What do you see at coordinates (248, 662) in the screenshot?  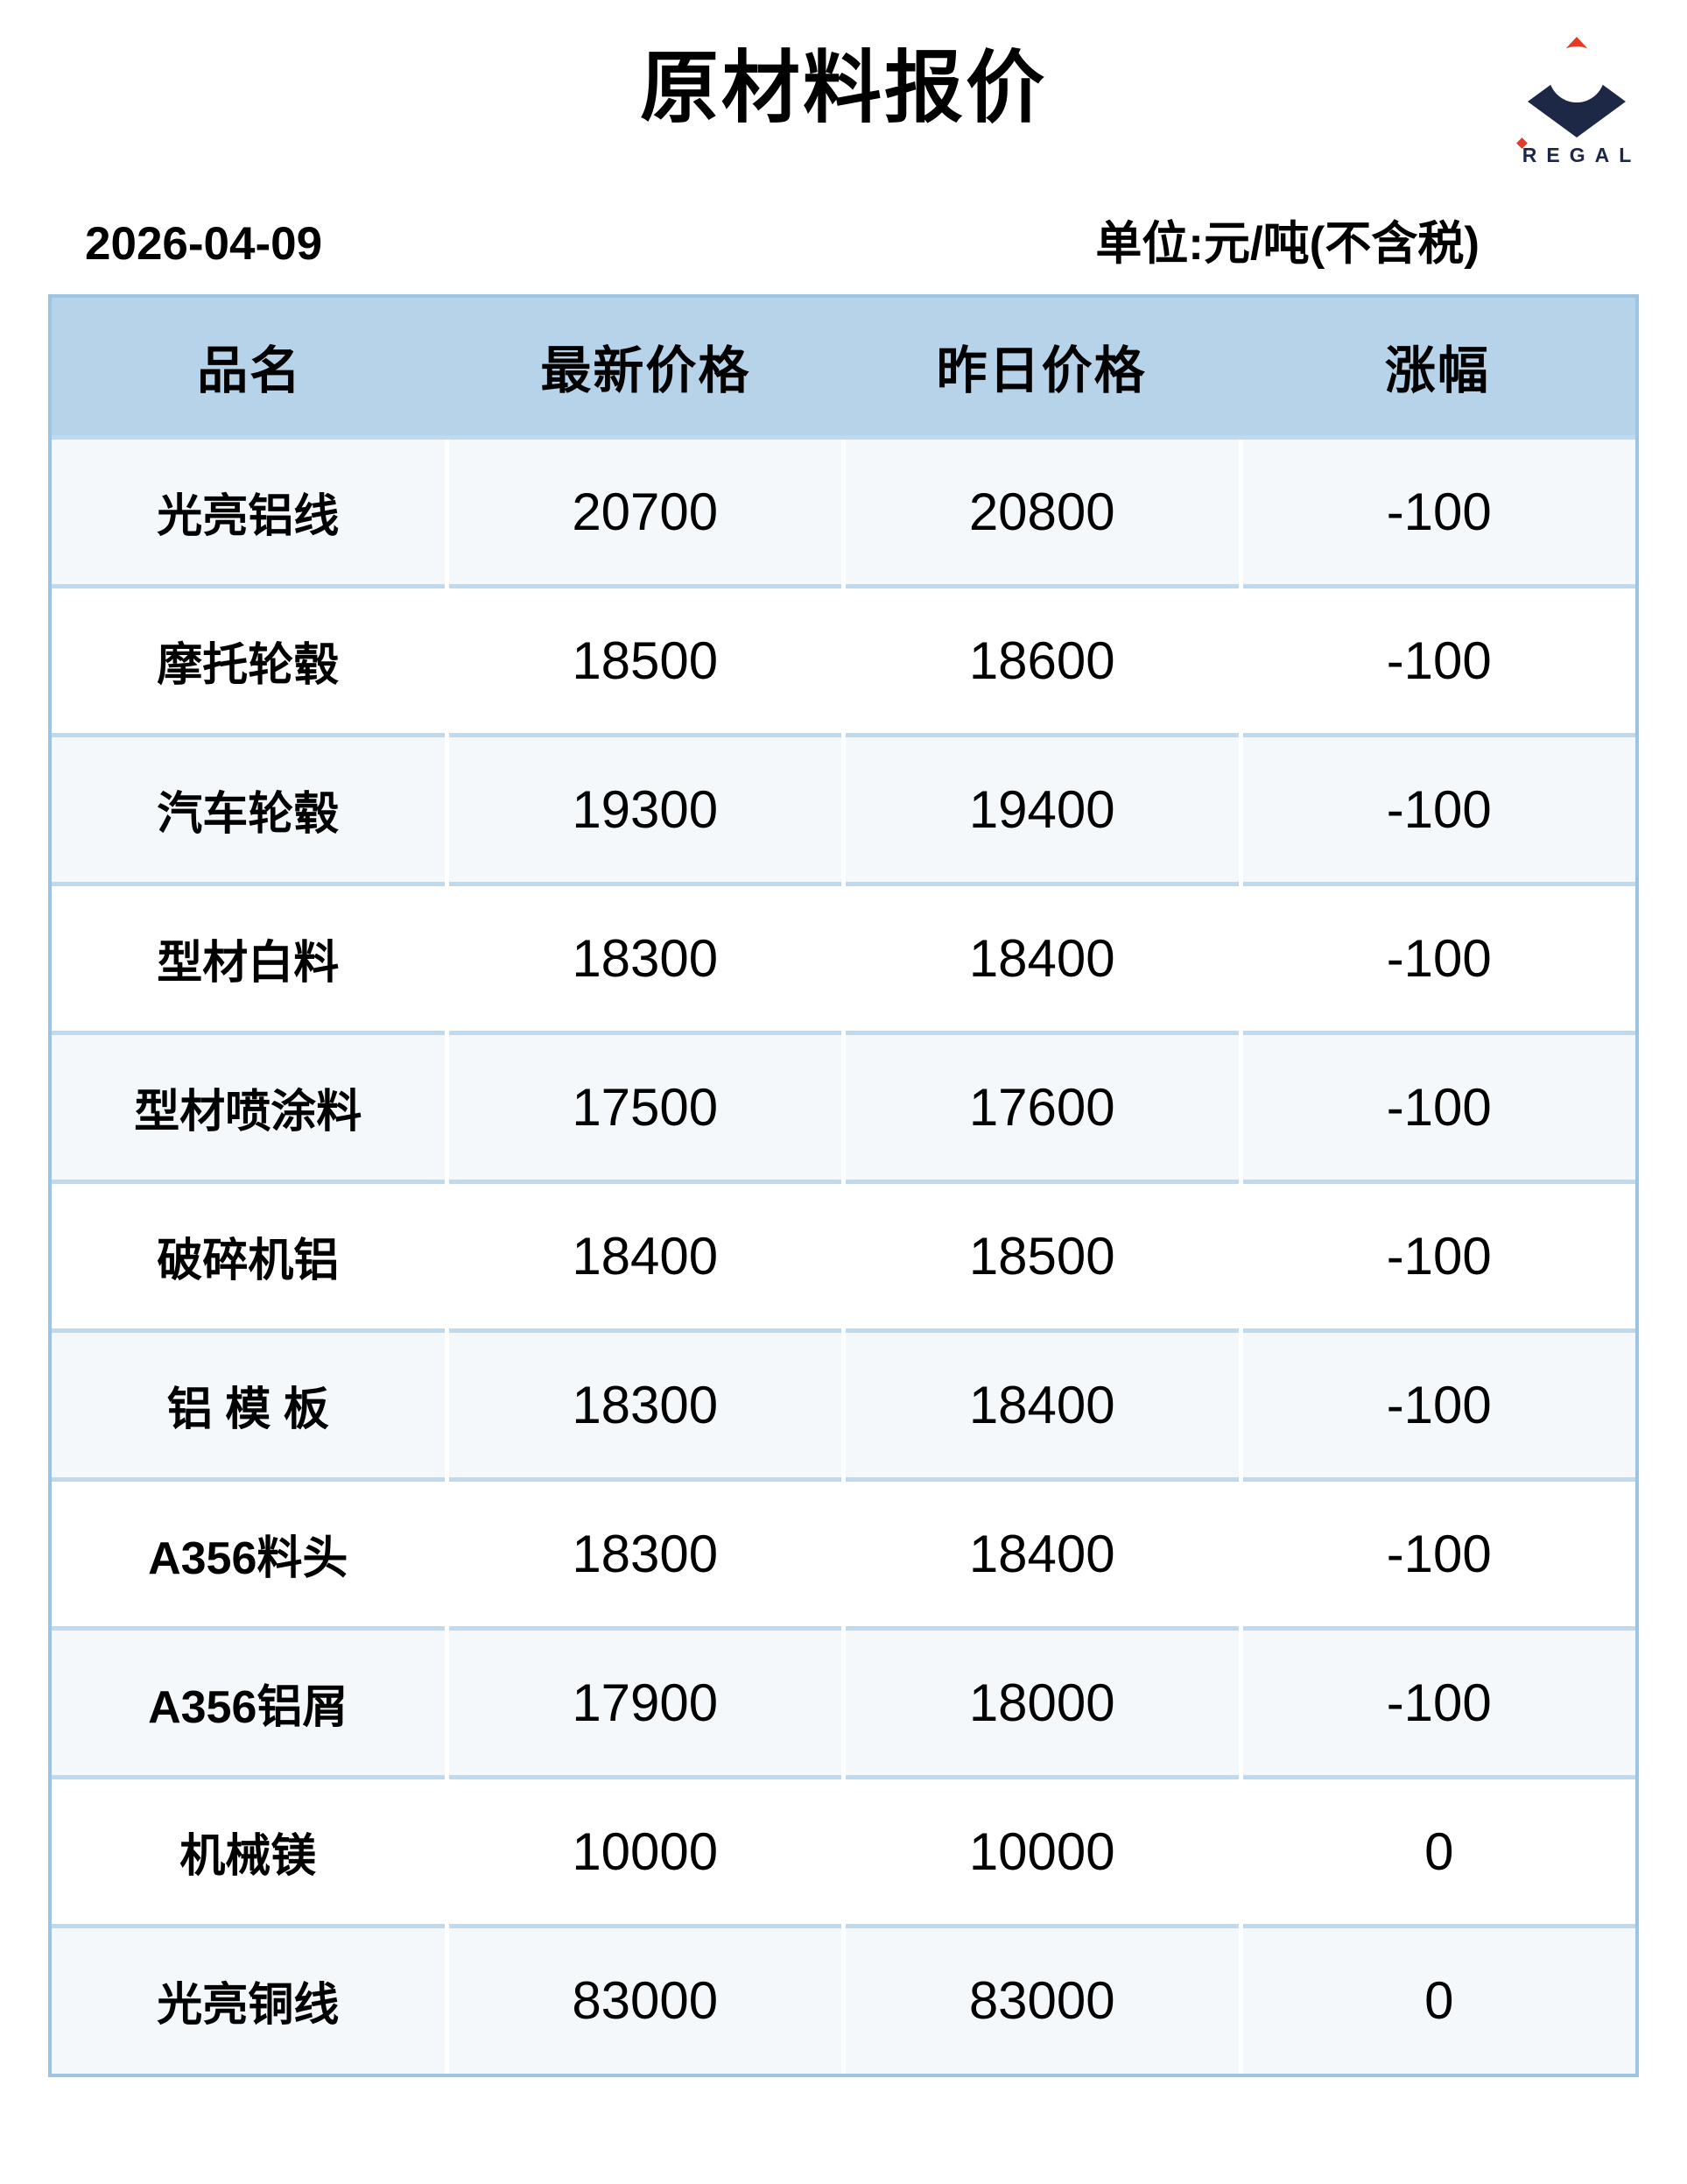 I see `product-name-cell: 摩托轮毂` at bounding box center [248, 662].